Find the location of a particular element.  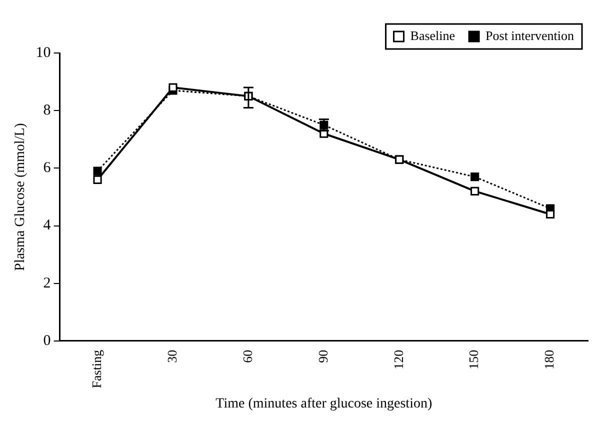

x-tick-label: 60 is located at coordinates (247, 356).